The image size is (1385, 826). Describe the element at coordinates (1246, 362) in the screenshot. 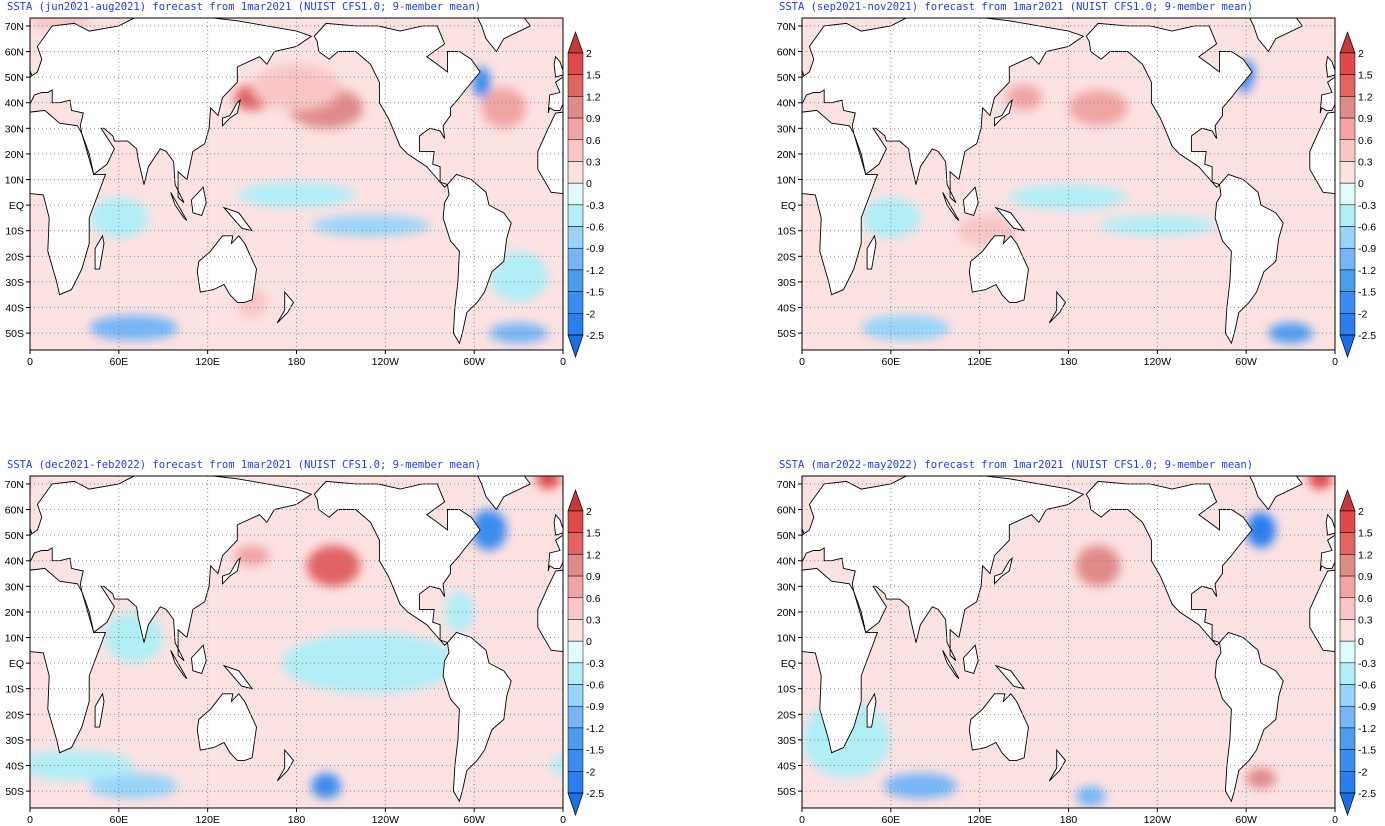

I see `lon-tick-label: 60W` at that location.